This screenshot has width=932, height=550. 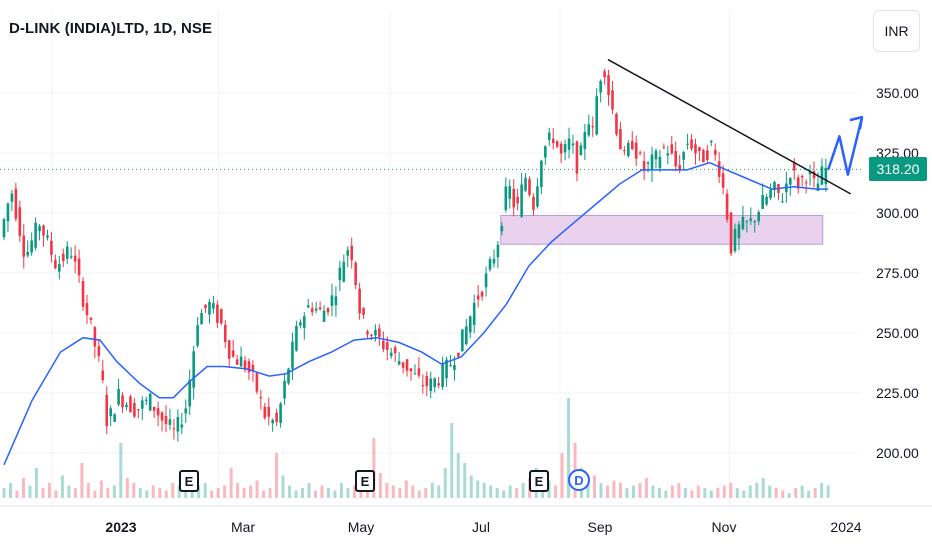 I want to click on projection-arrowhead, so click(x=856, y=122).